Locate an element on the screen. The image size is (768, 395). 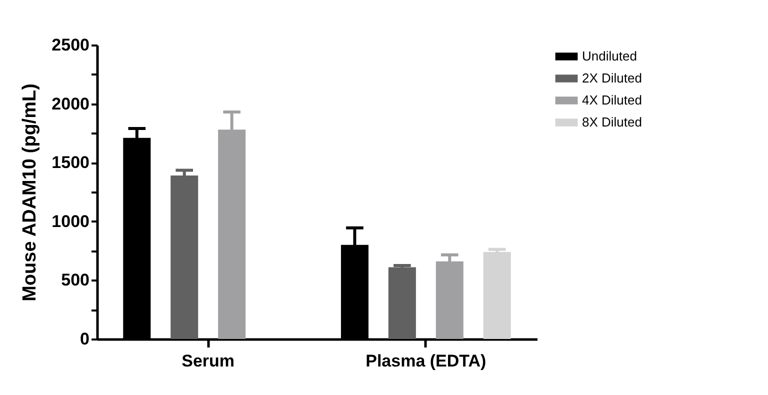
legend-label: 8X Diluted is located at coordinates (612, 122).